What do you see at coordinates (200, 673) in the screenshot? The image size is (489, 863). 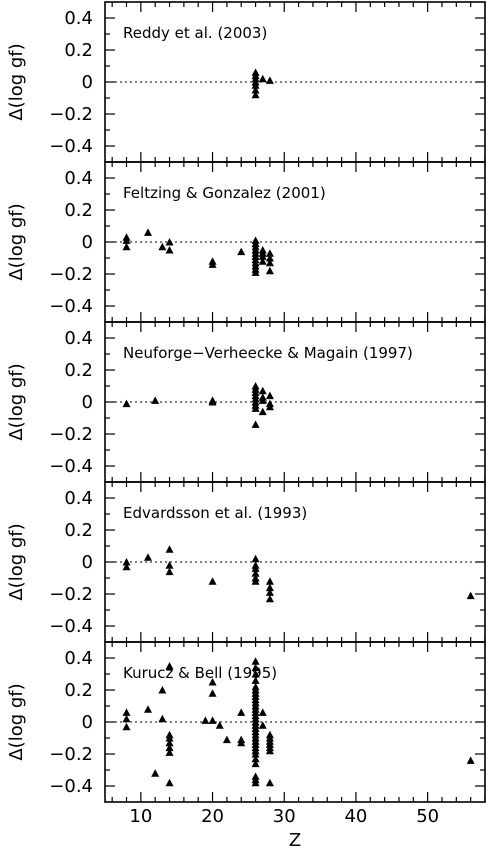 I see `panel-title: Kurucz & Bell (1995)` at bounding box center [200, 673].